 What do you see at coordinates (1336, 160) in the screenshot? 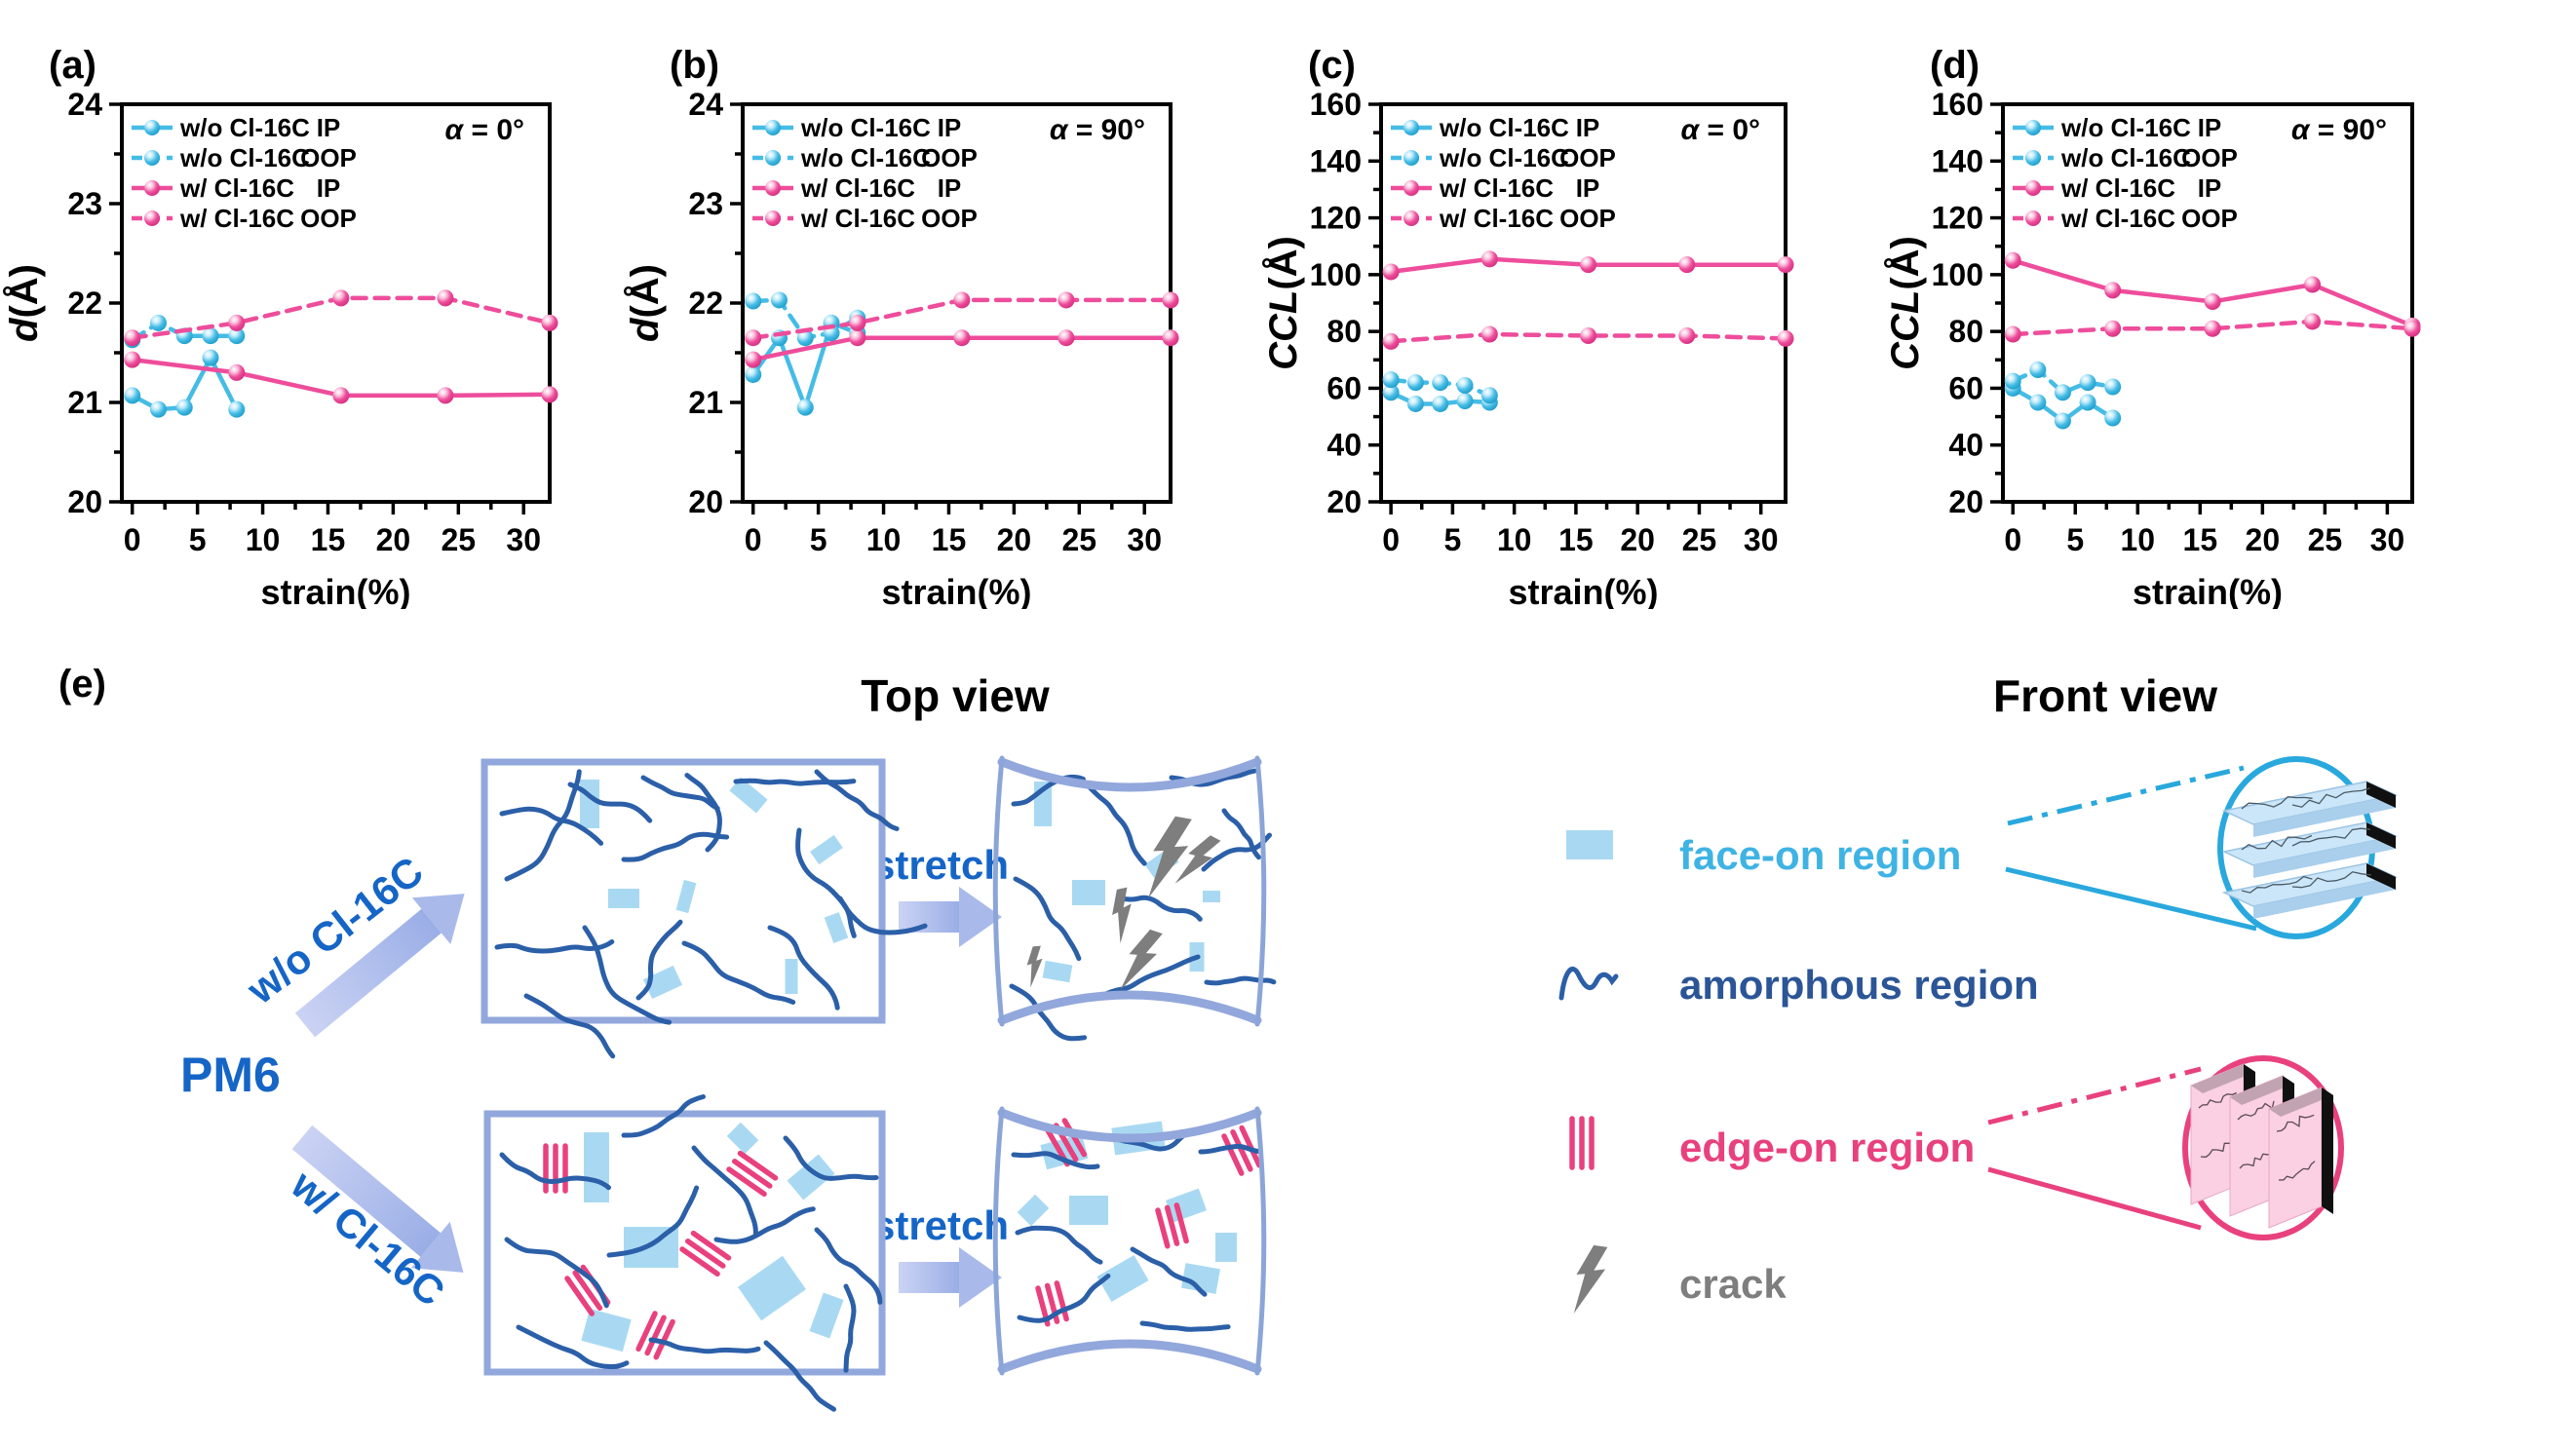
I see `y-tick-label: 140` at bounding box center [1336, 160].